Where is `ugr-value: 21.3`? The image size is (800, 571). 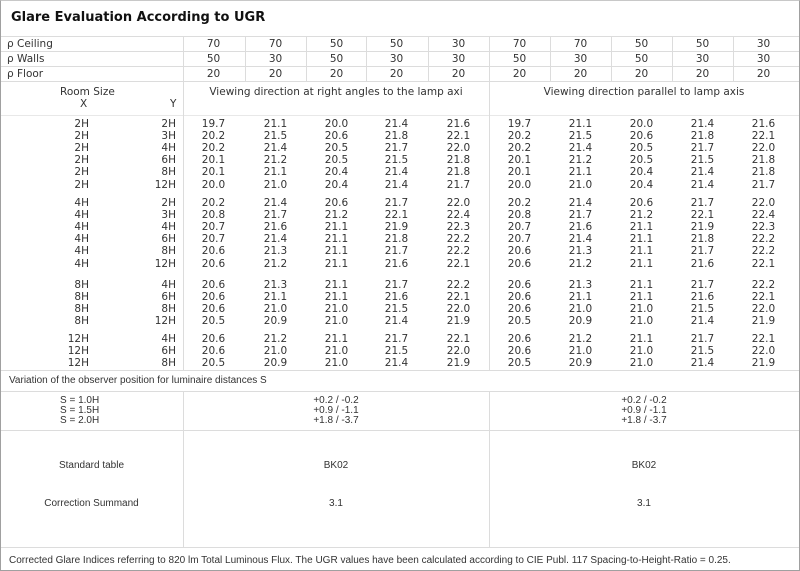
ugr-value: 21.3 is located at coordinates (275, 251).